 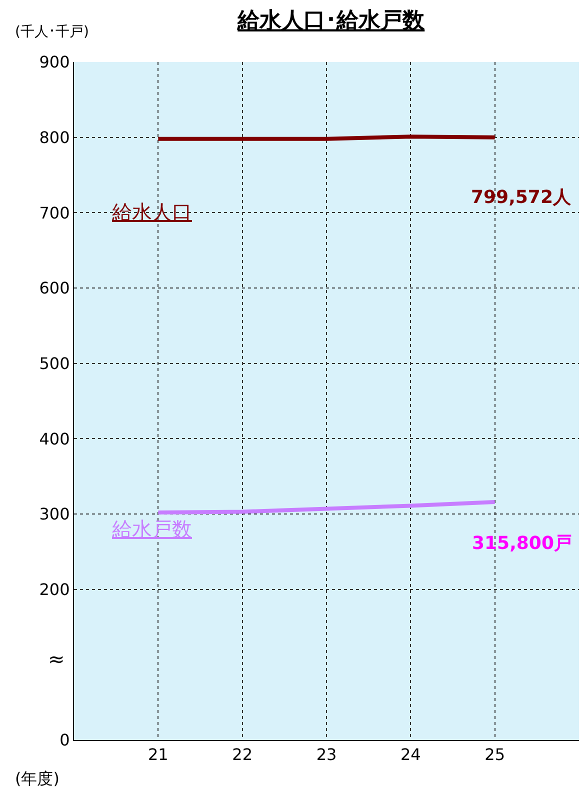 I want to click on annotation: 315,800戸, so click(x=522, y=543).